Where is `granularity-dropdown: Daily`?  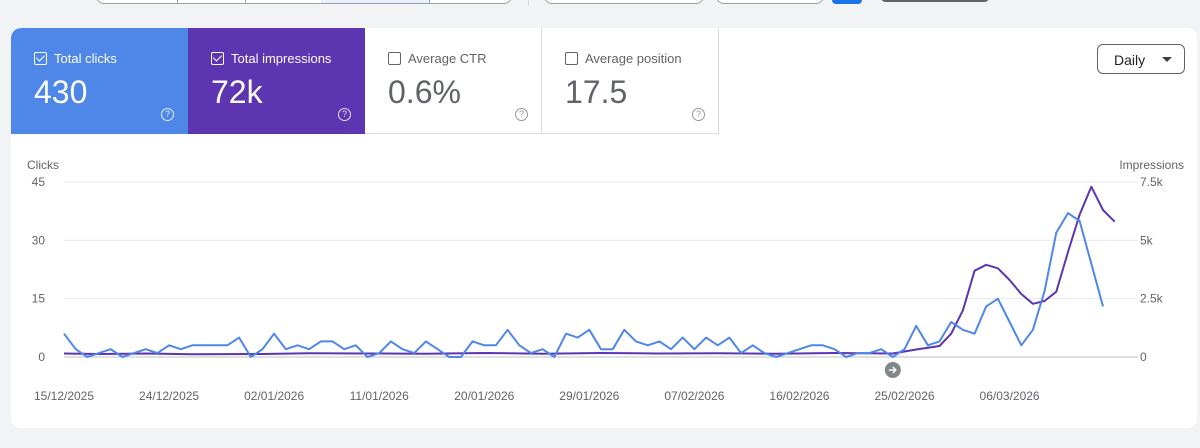
granularity-dropdown: Daily is located at coordinates (1141, 59).